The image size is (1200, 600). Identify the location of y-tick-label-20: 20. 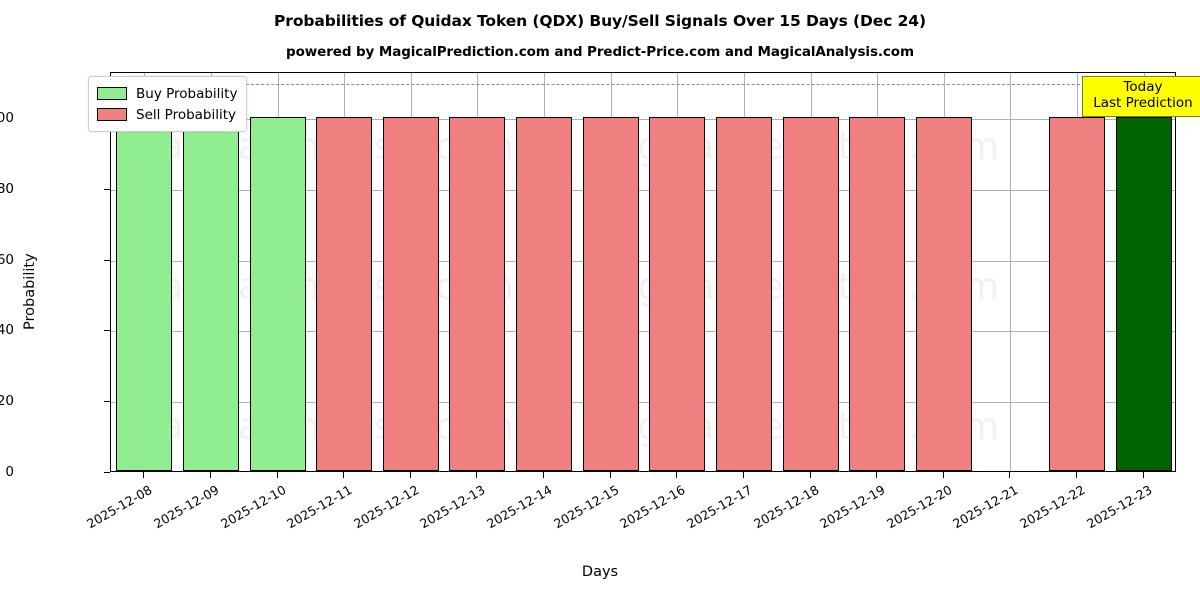
(7, 401).